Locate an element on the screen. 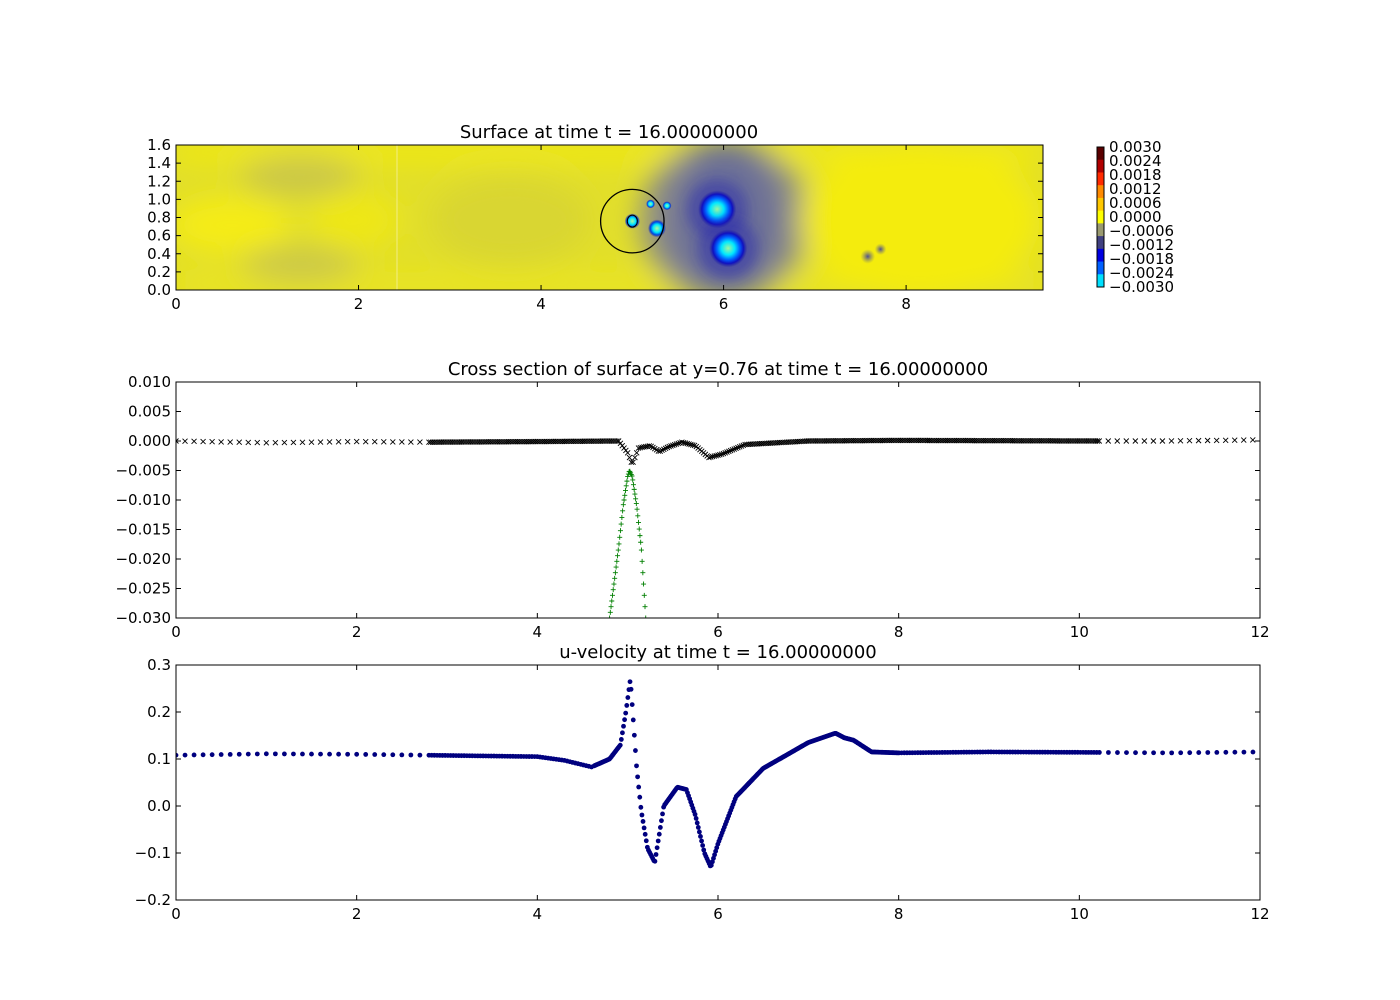  y-tick-label: 0.0 is located at coordinates (159, 806).